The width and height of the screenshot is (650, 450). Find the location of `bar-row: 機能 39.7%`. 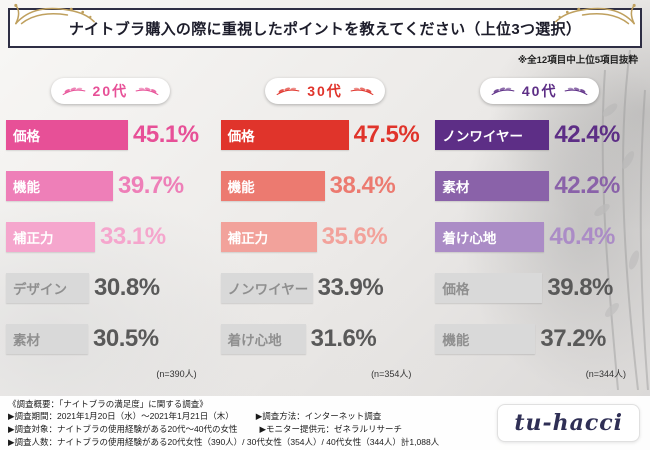

bar-row: 機能 39.7% is located at coordinates (110, 186).